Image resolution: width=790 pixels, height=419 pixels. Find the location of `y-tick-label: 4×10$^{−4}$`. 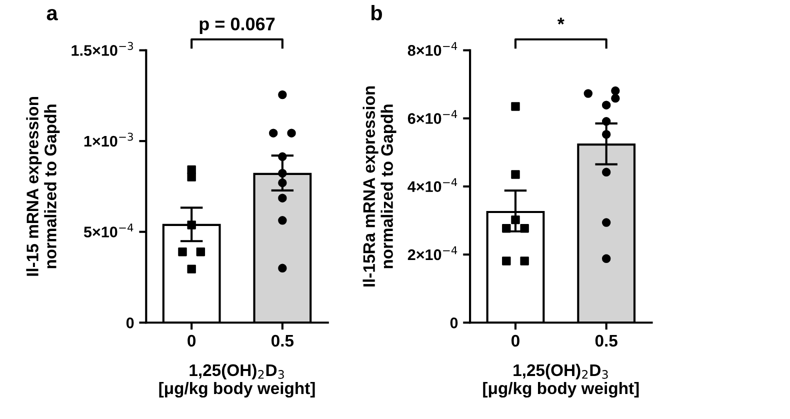

y-tick-label: 4×10$^{−4}$ is located at coordinates (433, 185).